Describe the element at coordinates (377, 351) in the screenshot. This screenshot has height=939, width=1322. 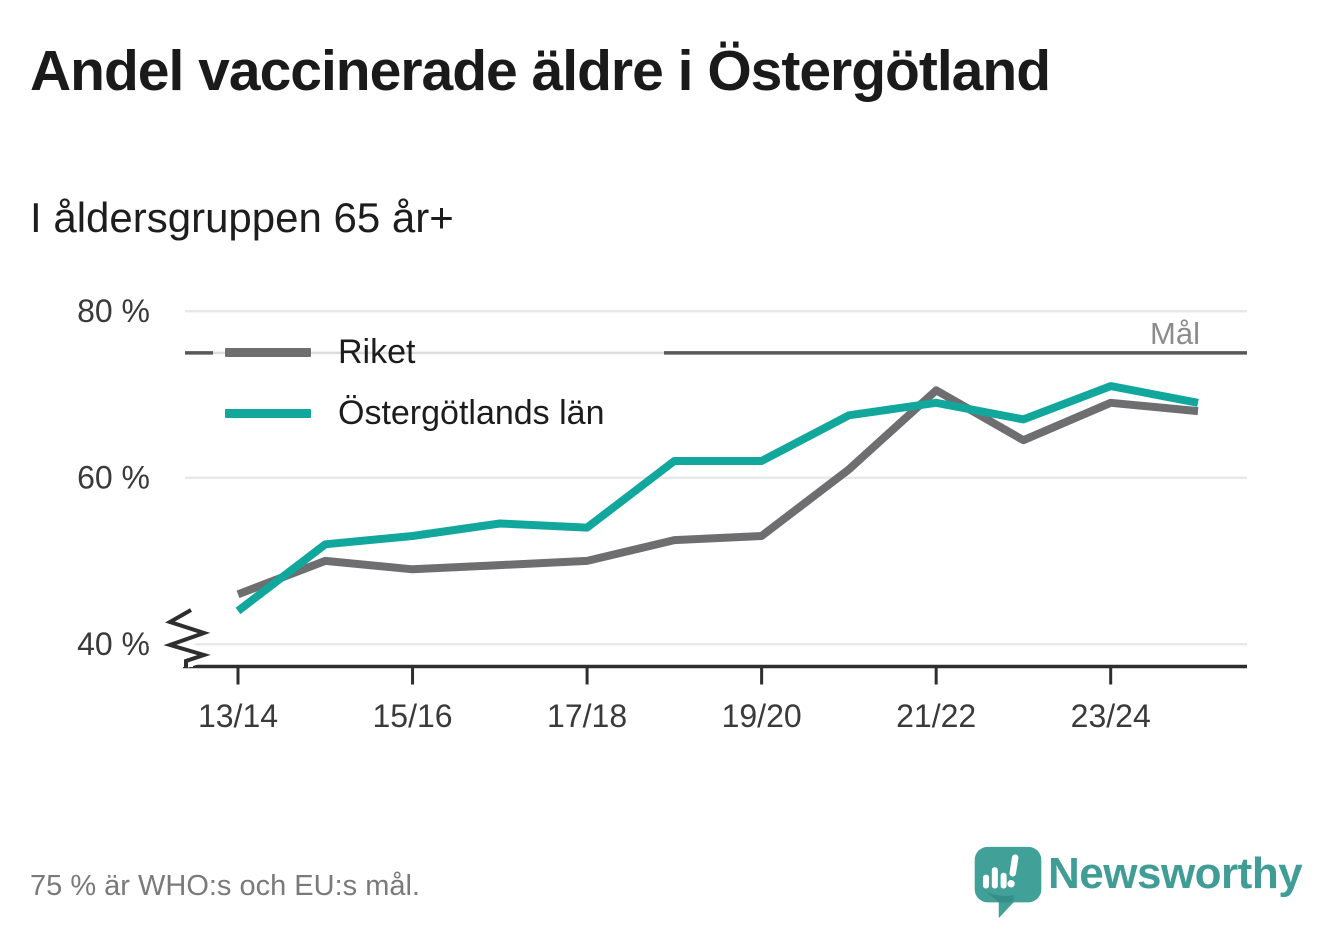
I see `legend-label-riket: Riket` at that location.